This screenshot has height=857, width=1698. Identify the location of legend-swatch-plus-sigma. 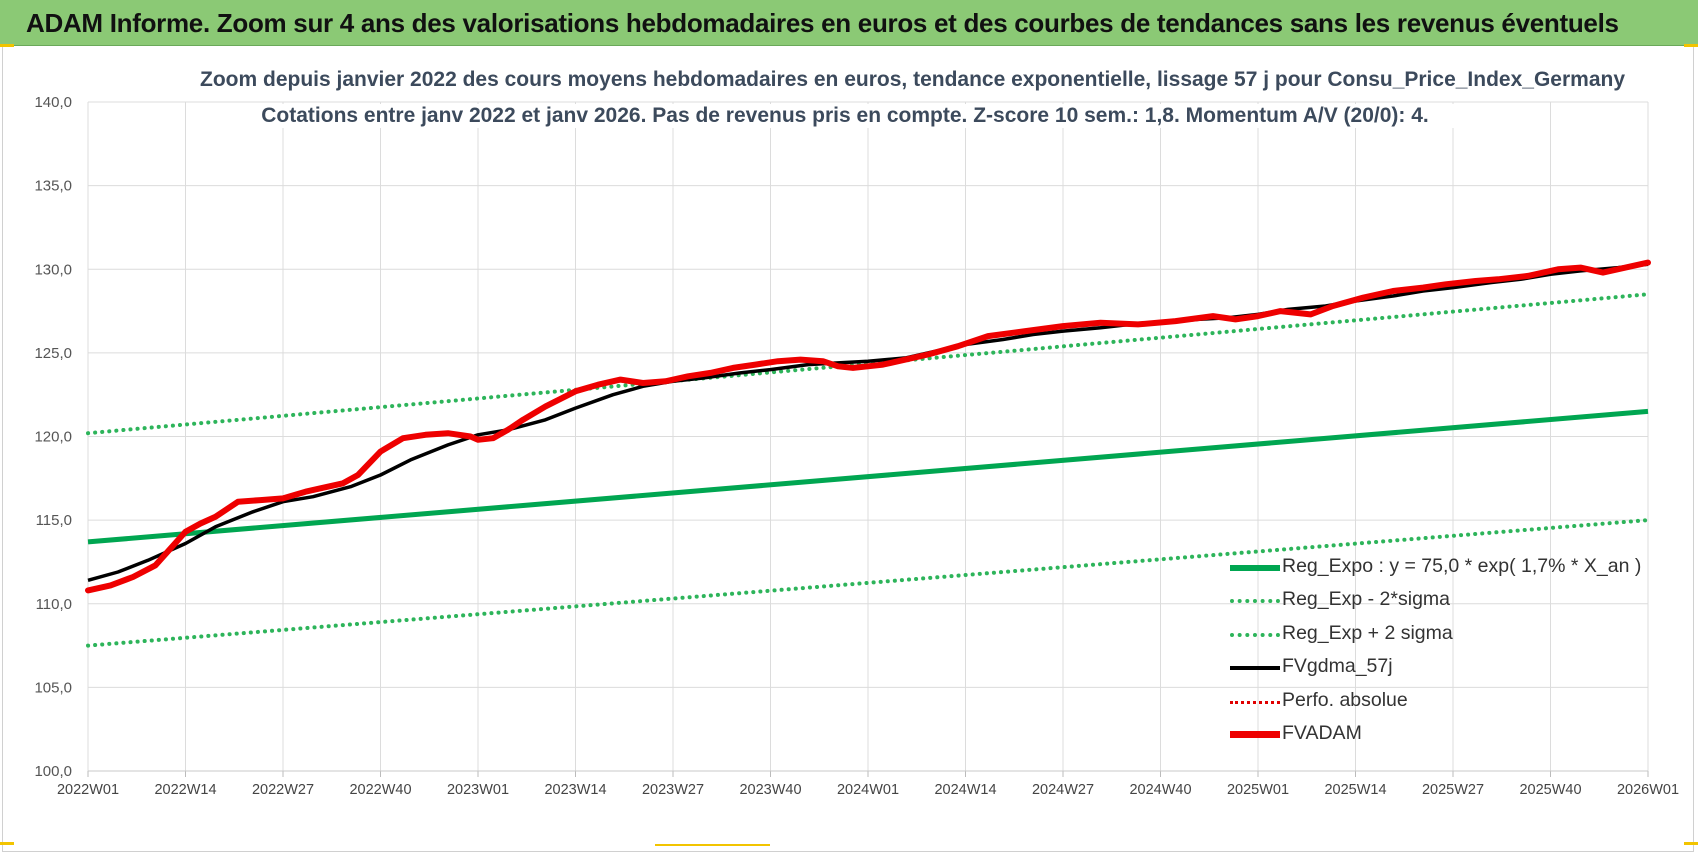
(1255, 634).